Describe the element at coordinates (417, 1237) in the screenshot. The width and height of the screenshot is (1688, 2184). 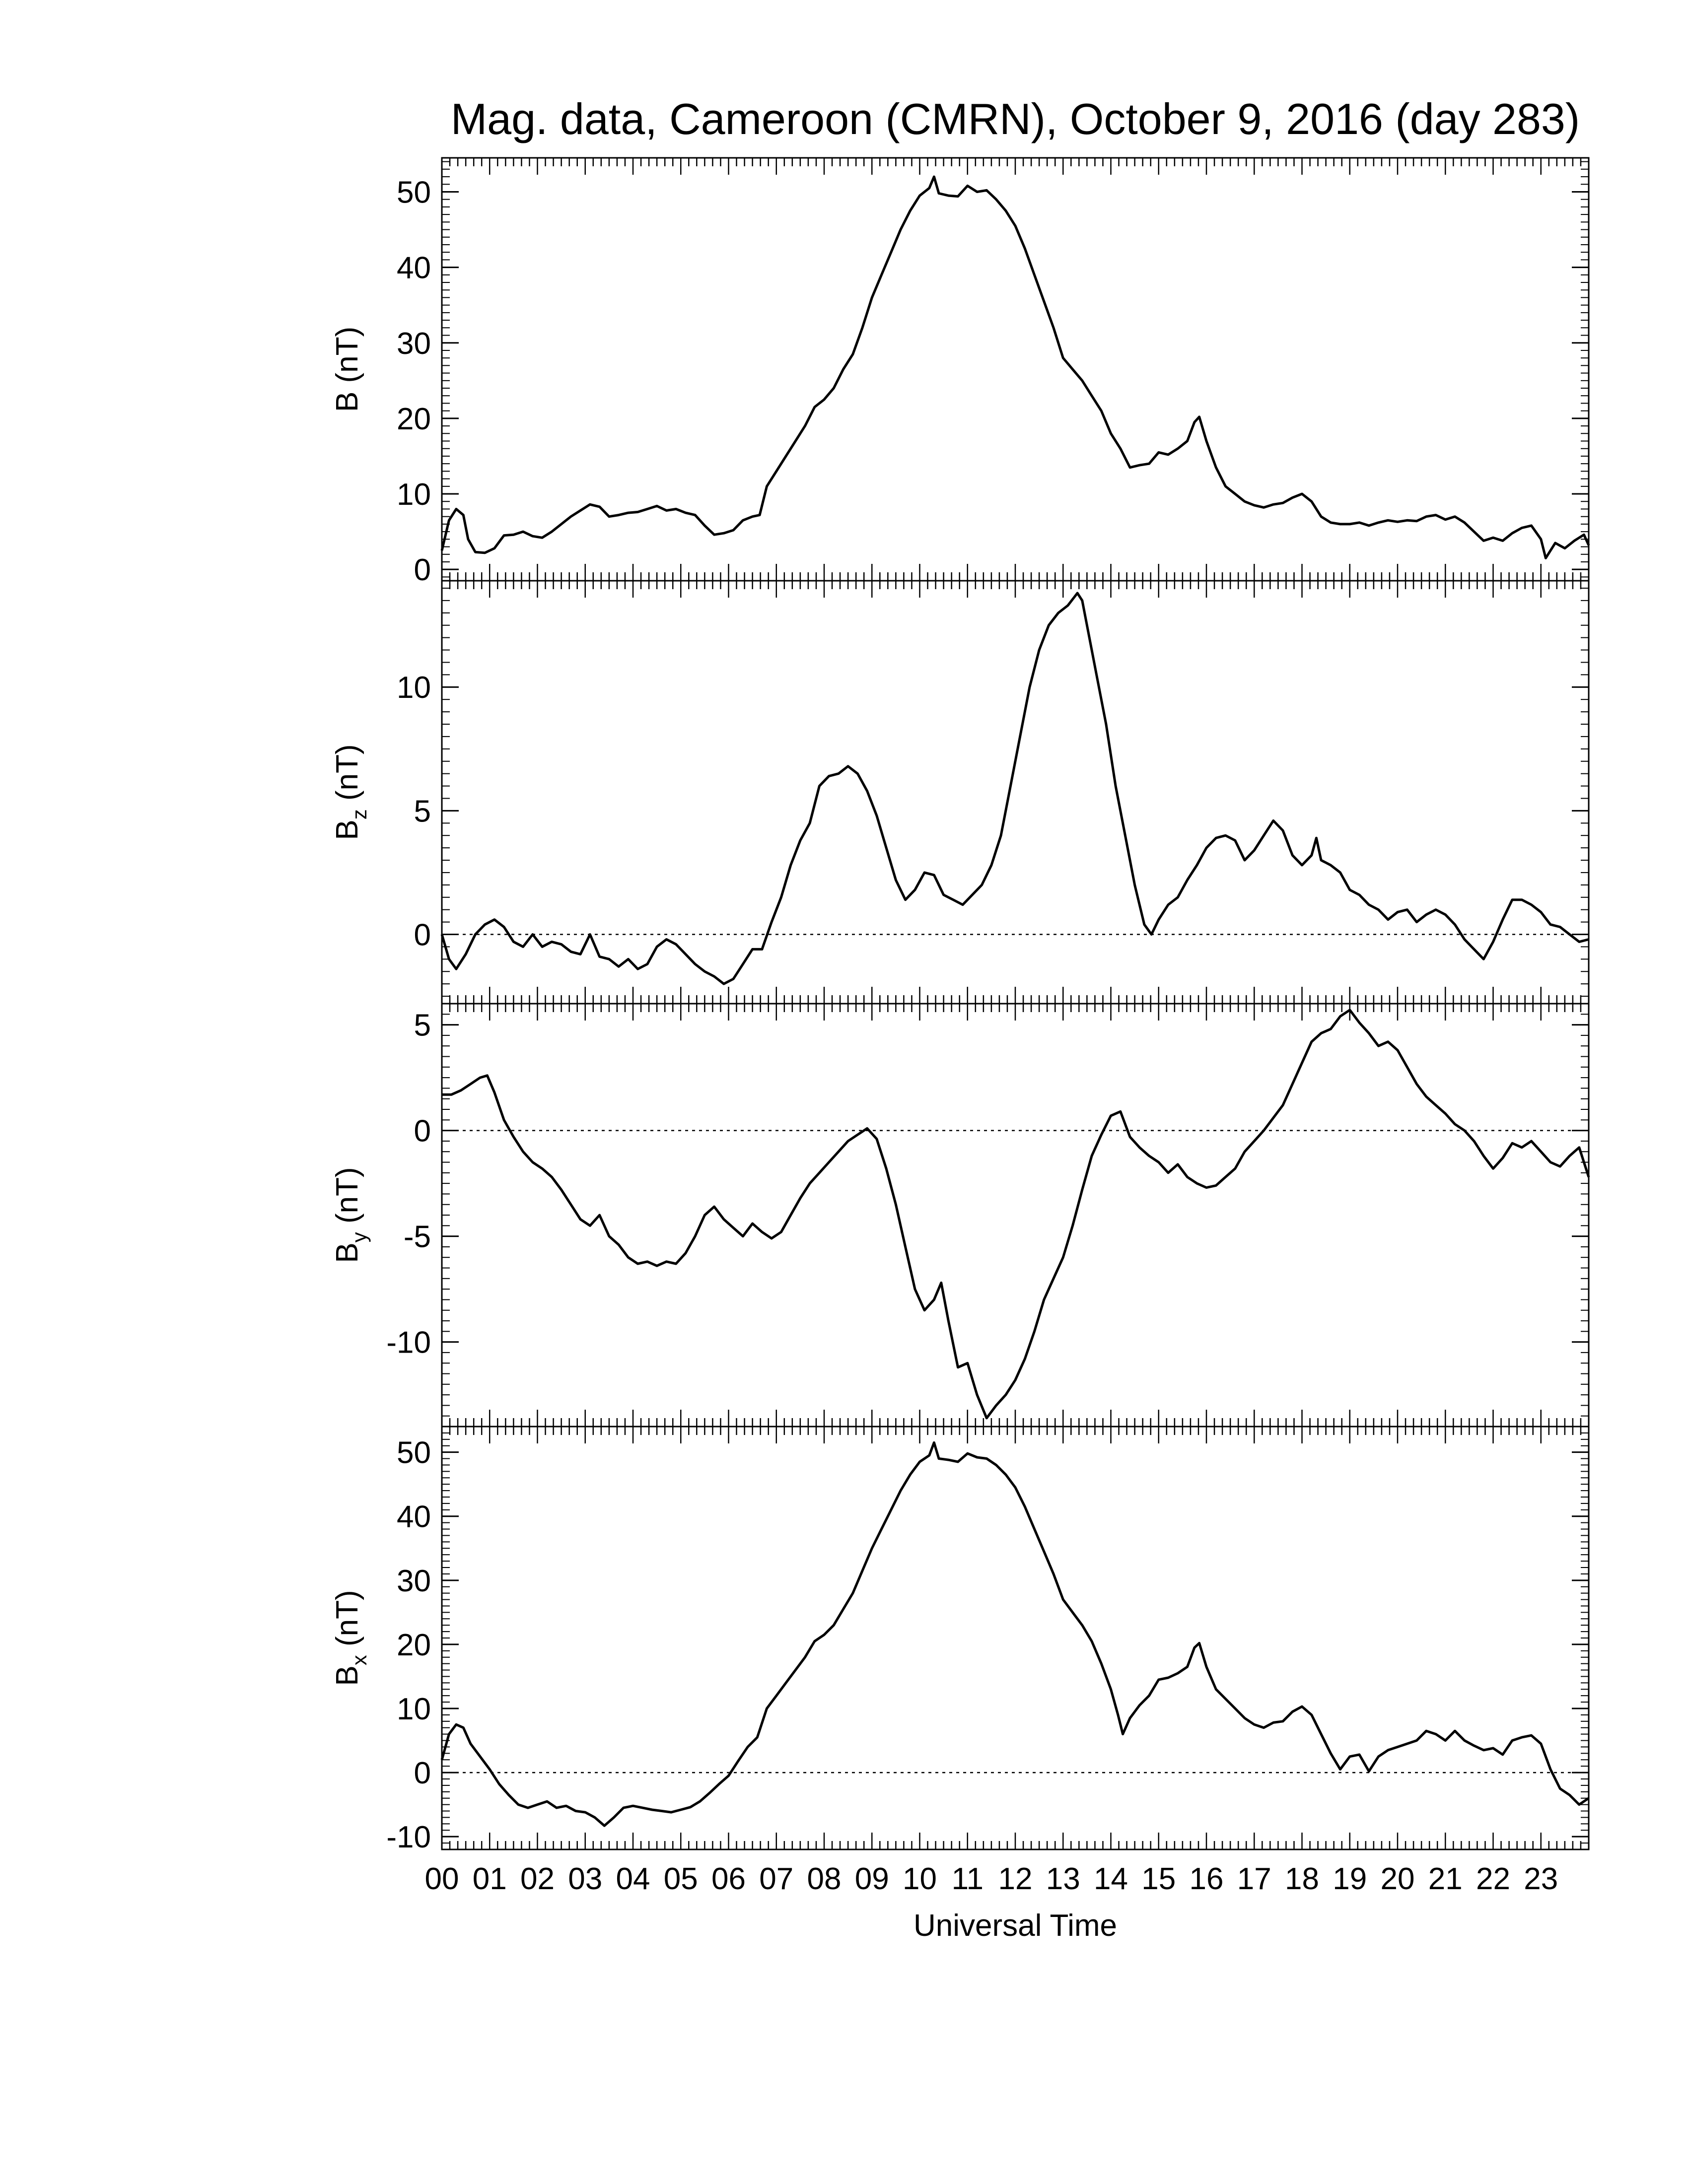
I see `y-tick-label: -5` at that location.